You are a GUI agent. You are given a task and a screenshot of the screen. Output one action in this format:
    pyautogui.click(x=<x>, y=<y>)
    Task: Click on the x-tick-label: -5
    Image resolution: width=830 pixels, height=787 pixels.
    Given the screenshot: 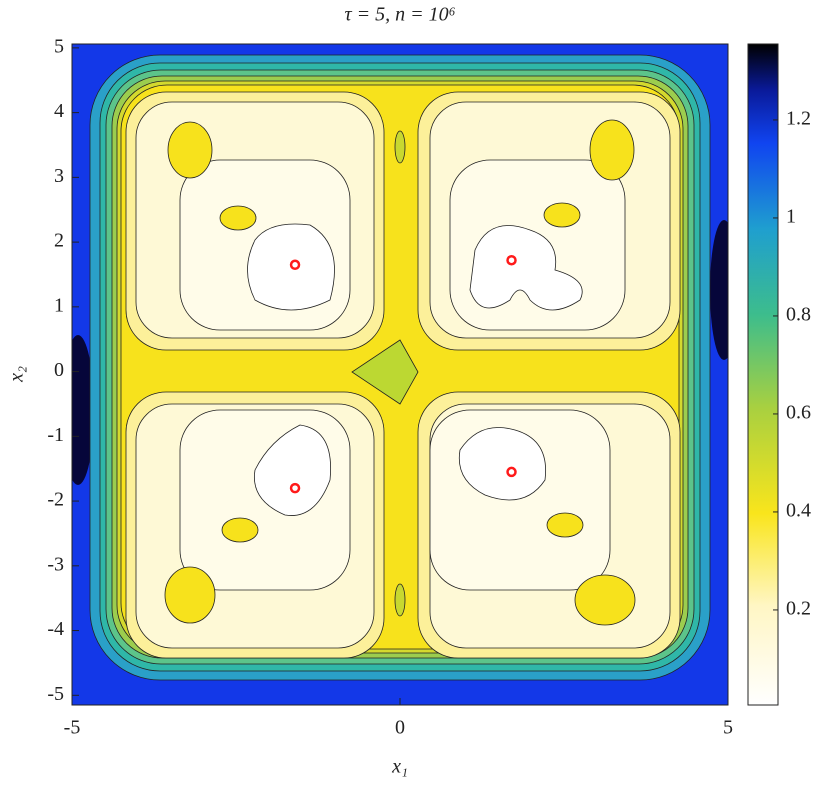 What is the action you would take?
    pyautogui.click(x=72, y=728)
    